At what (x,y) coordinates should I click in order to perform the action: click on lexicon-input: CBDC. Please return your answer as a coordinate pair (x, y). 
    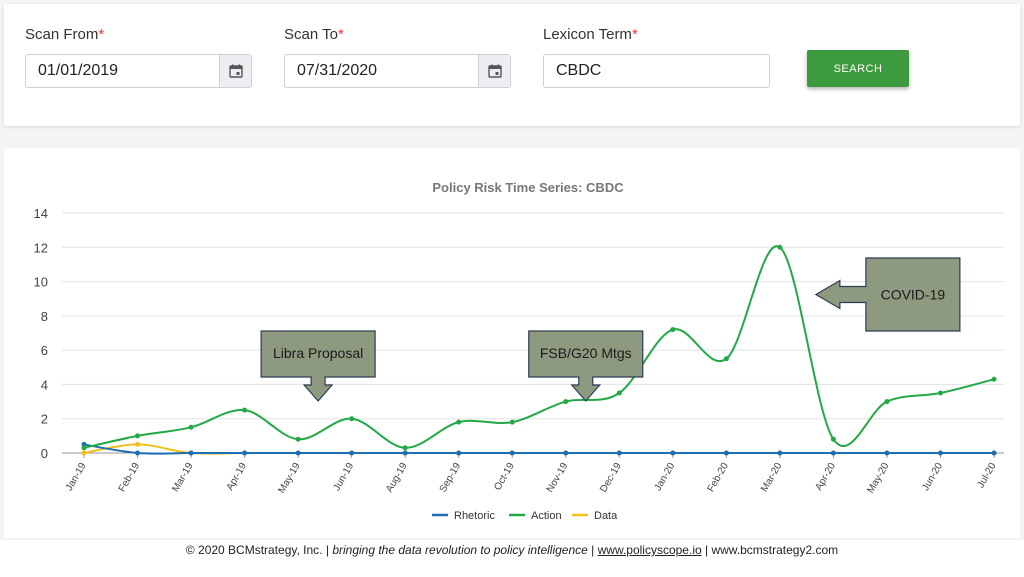
    Looking at the image, I should click on (656, 71).